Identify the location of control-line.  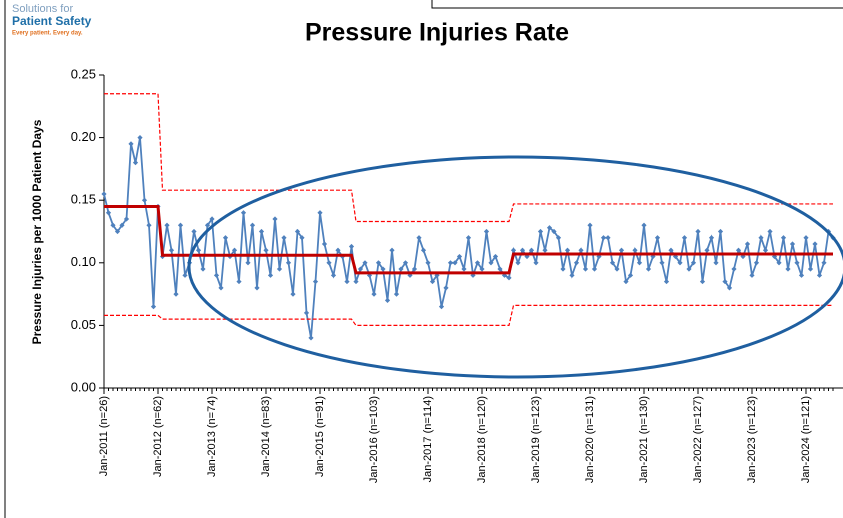
(468, 239).